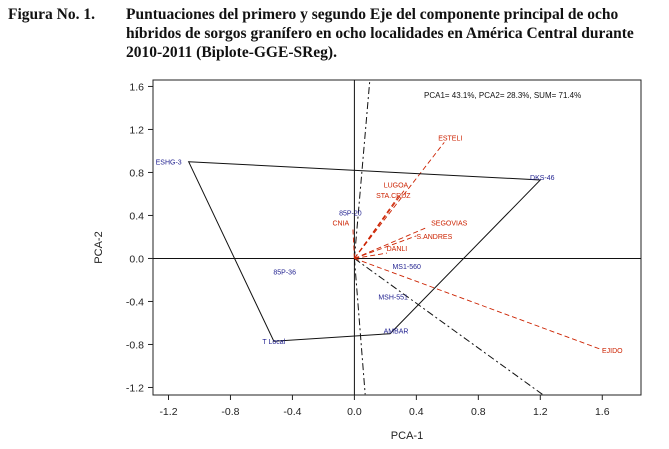  Describe the element at coordinates (542, 178) in the screenshot. I see `genotype-label: DKS-46` at that location.